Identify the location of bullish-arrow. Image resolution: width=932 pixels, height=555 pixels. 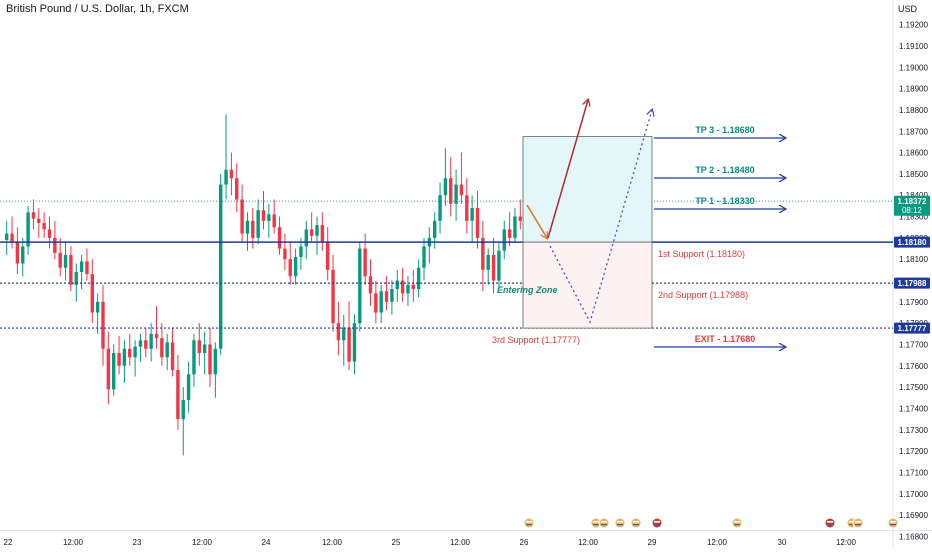
(567, 169).